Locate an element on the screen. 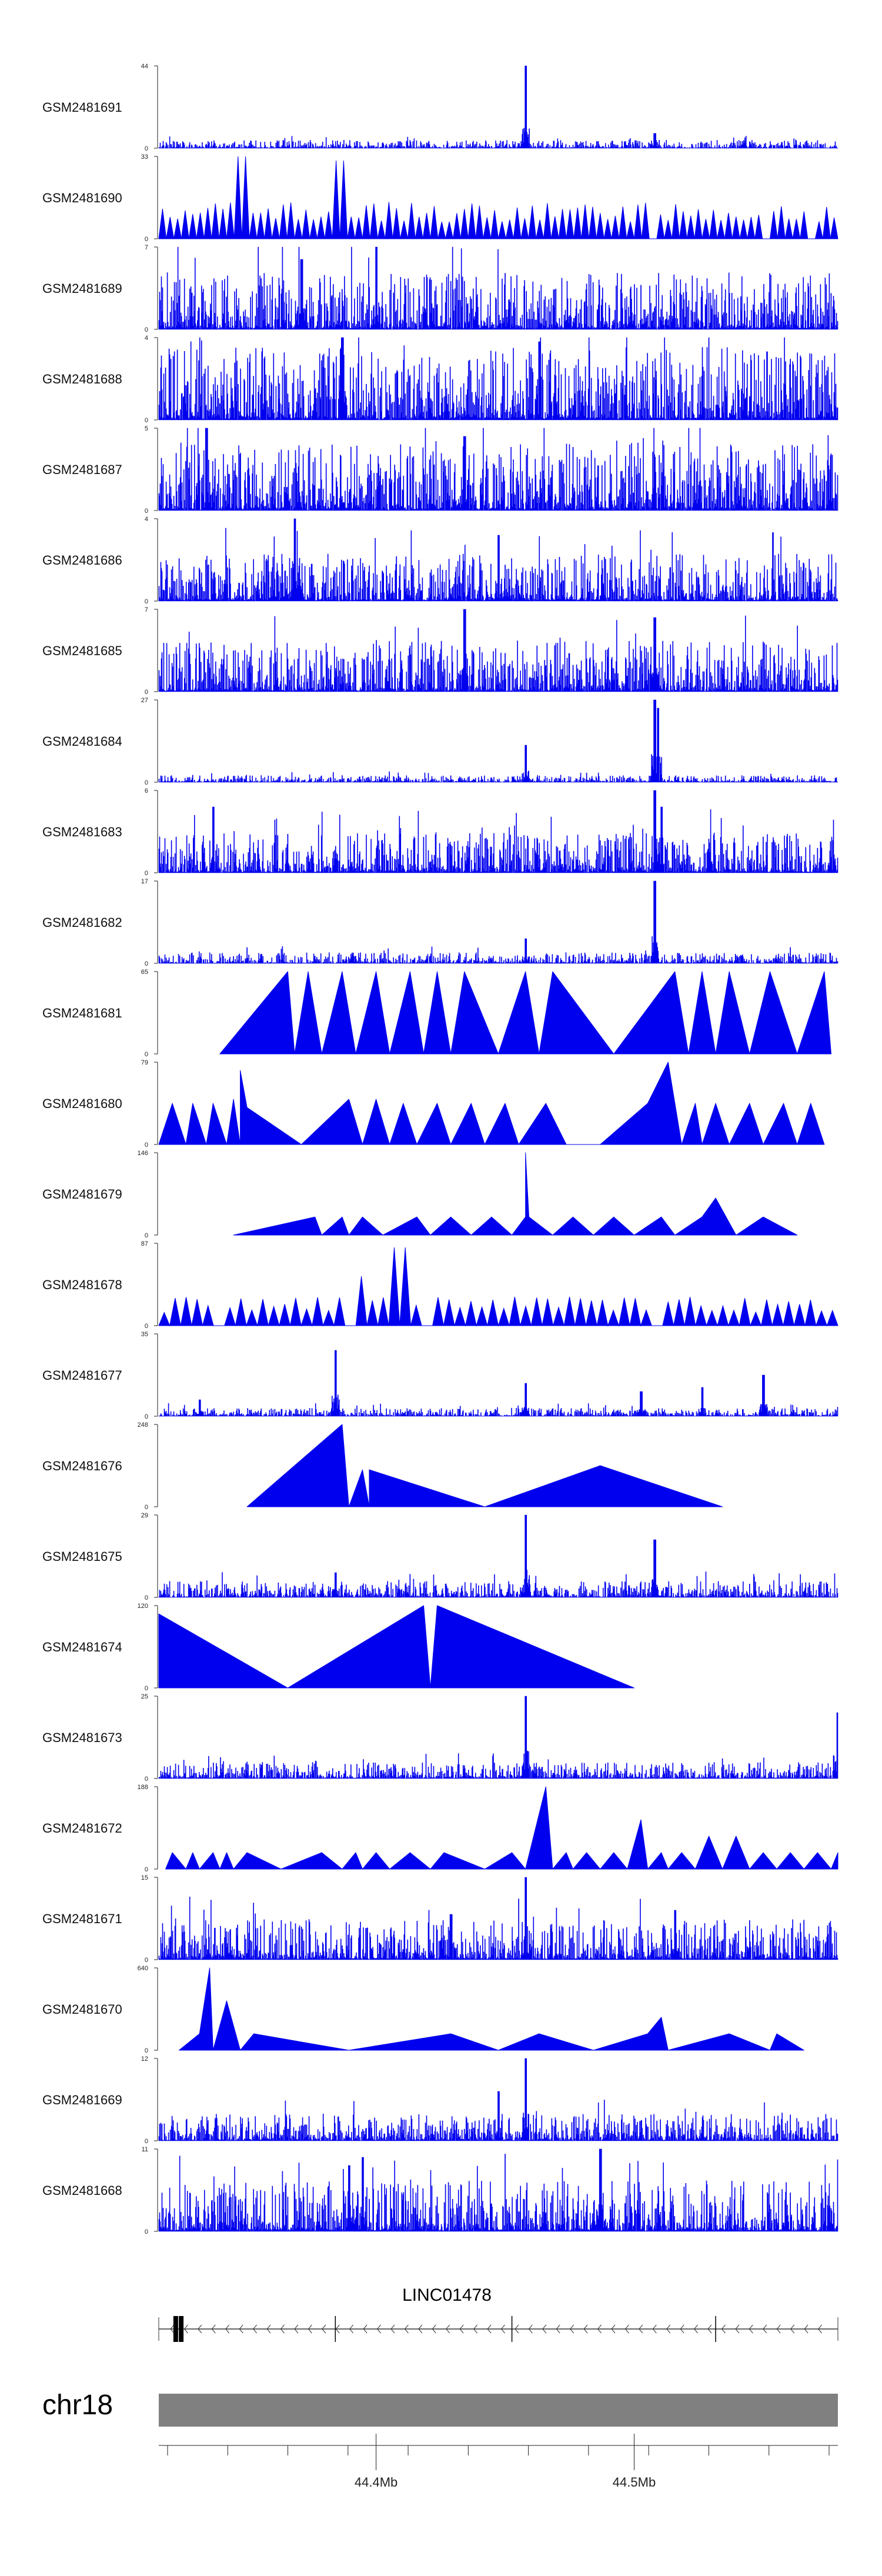  track-label: GSM2481671 is located at coordinates (82, 1918).